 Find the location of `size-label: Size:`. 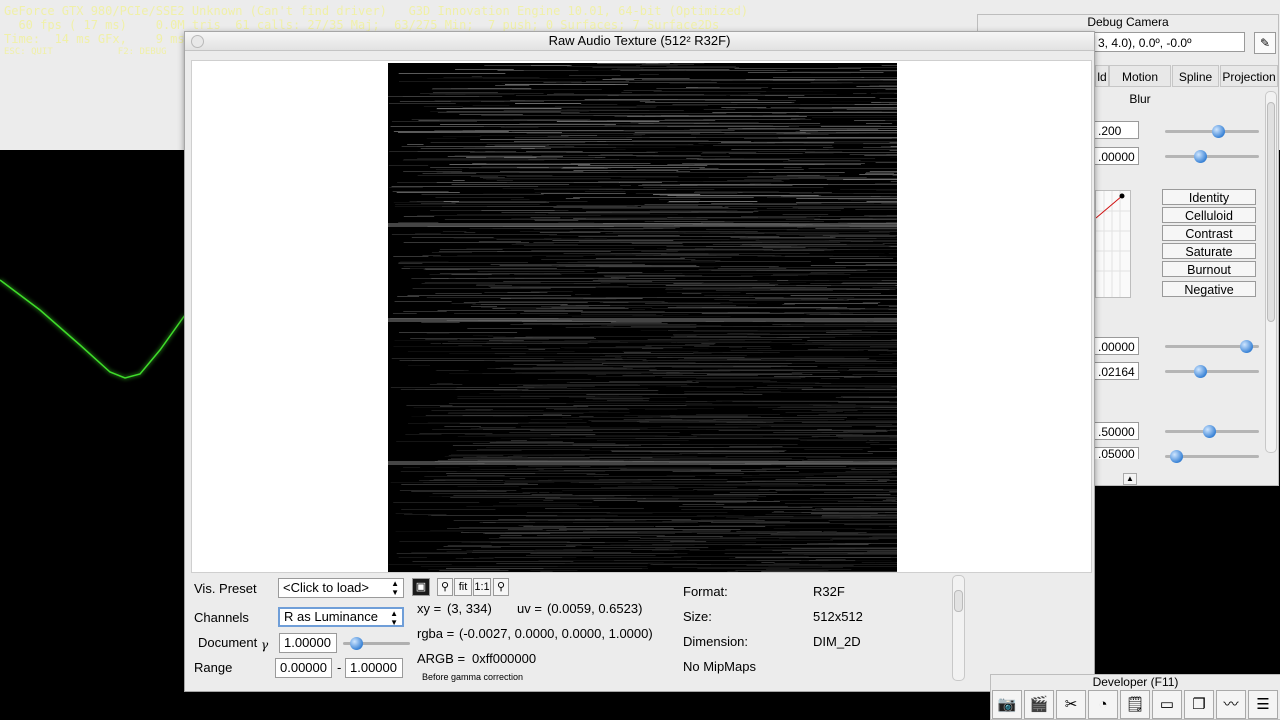

size-label: Size: is located at coordinates (697, 616).